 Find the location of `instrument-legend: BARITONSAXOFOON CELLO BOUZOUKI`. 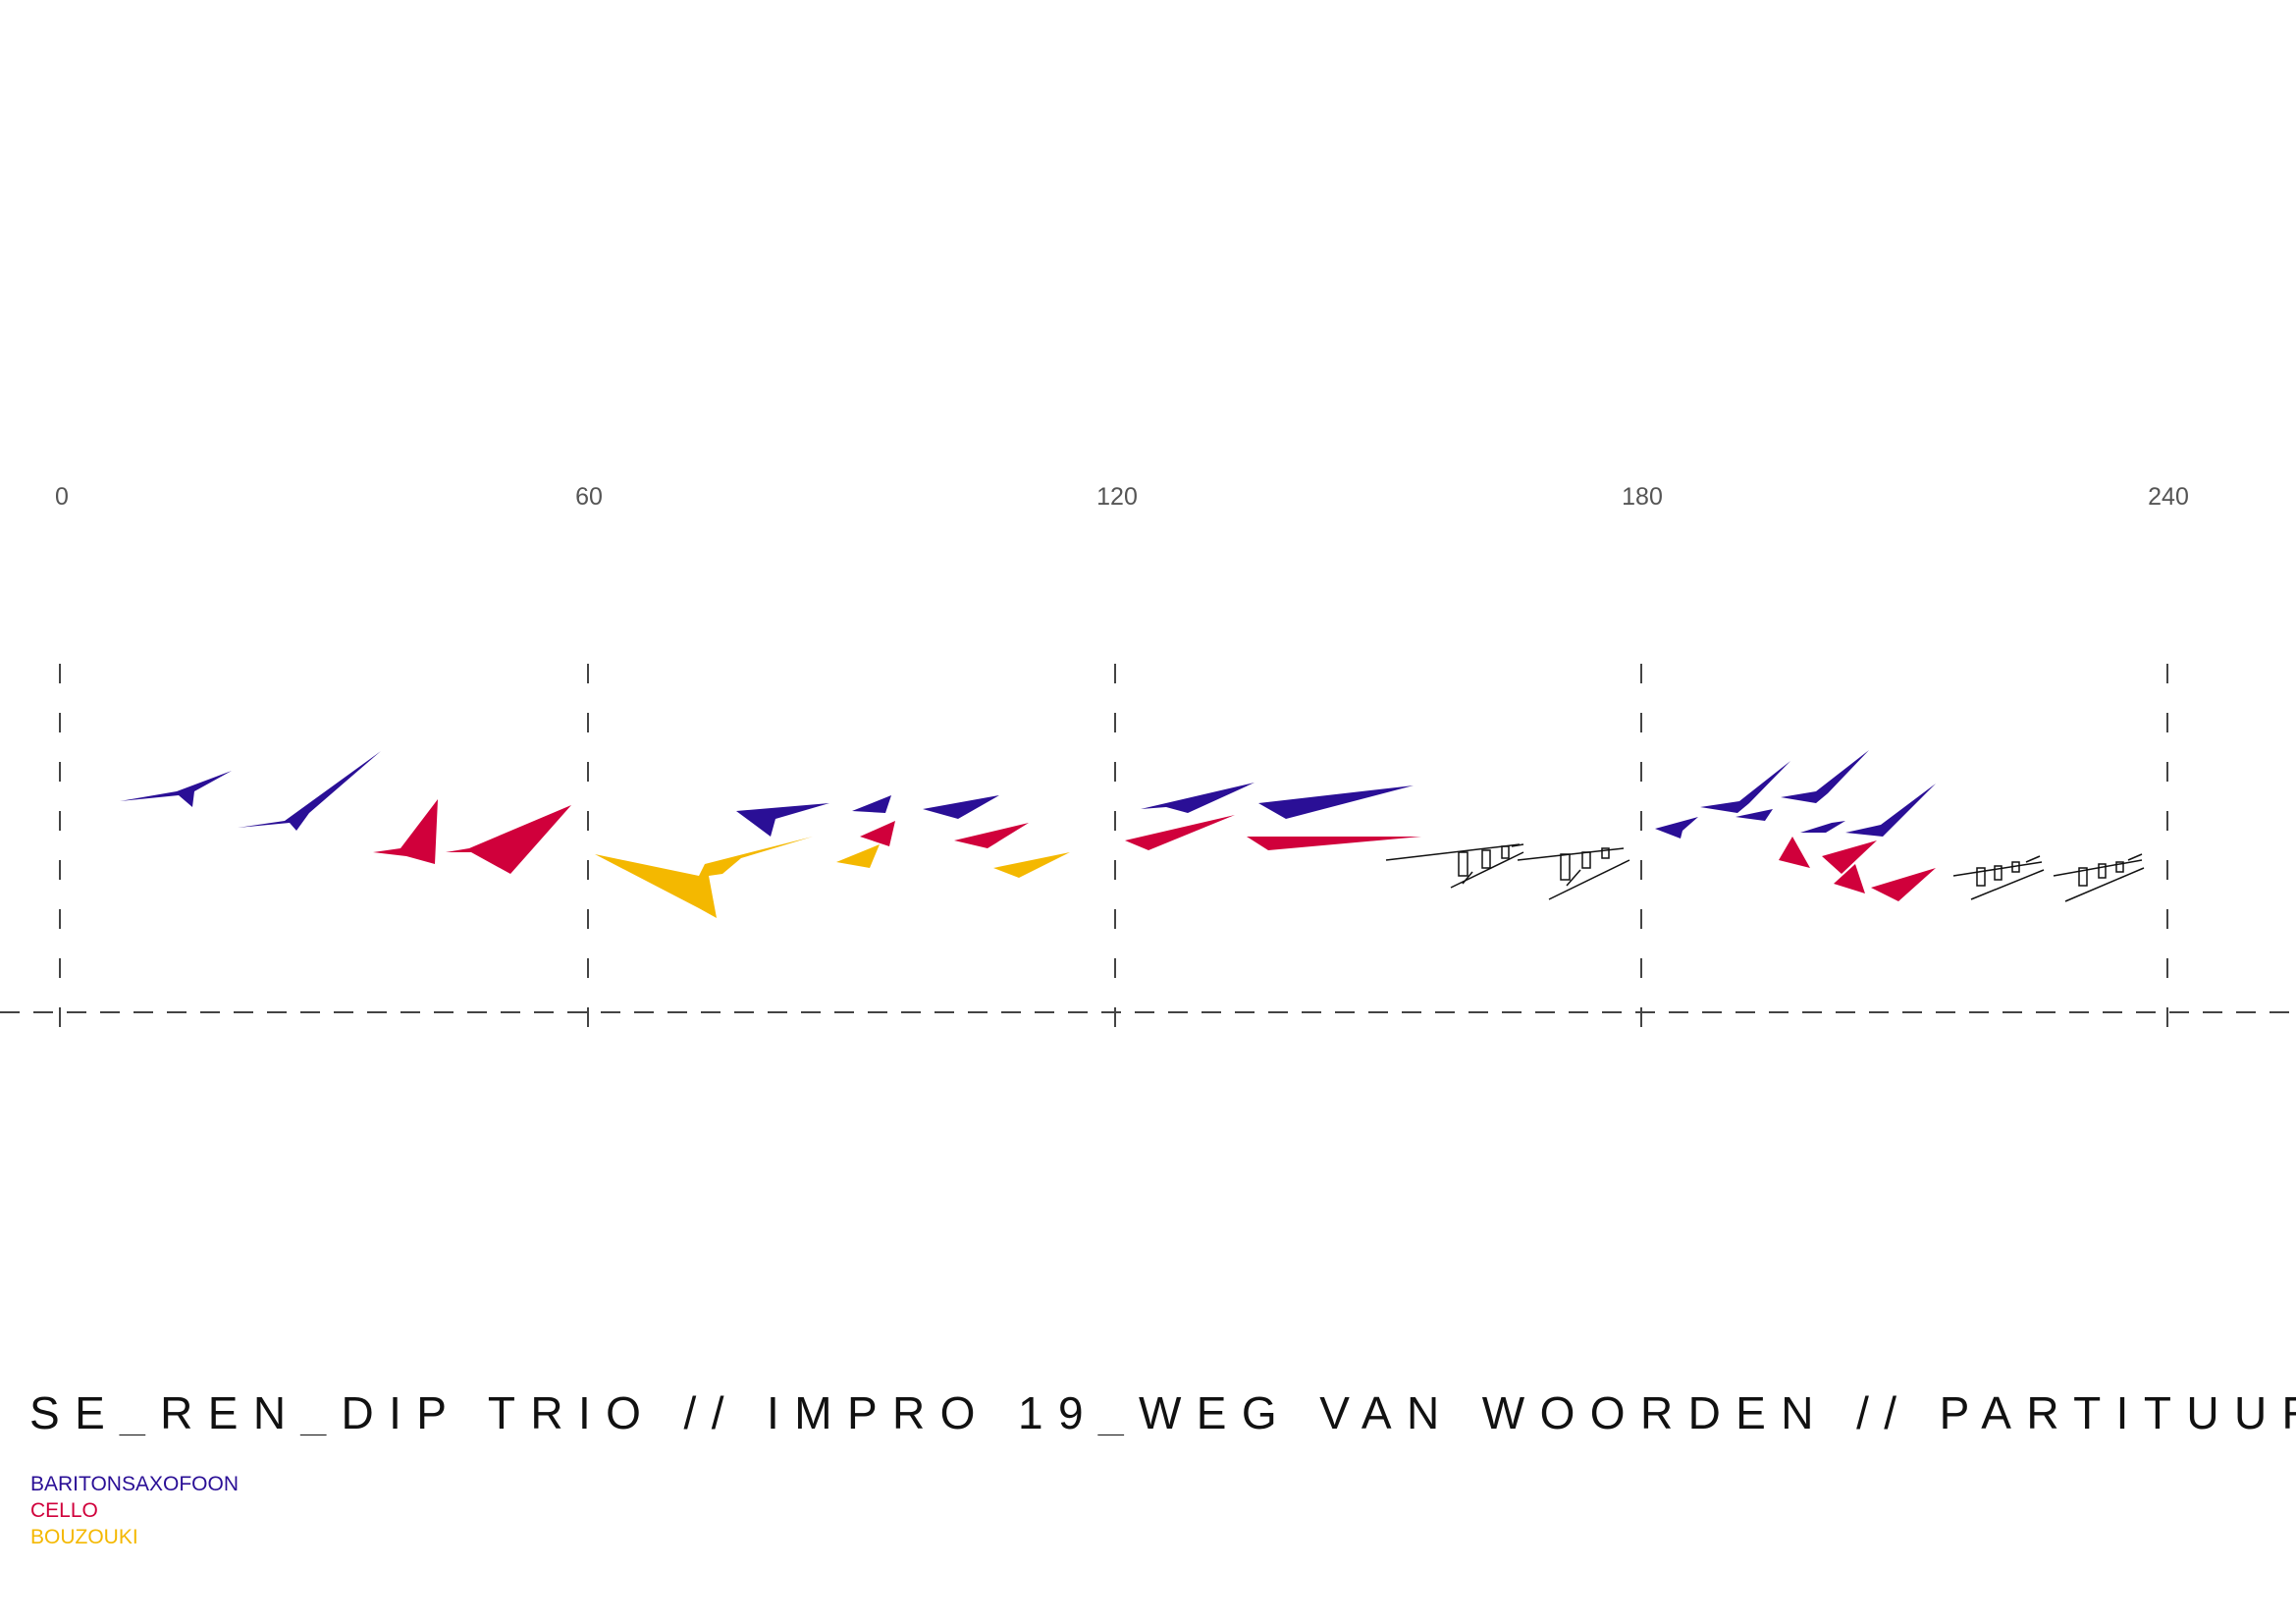

instrument-legend: BARITONSAXOFOON CELLO BOUZOUKI is located at coordinates (134, 1510).